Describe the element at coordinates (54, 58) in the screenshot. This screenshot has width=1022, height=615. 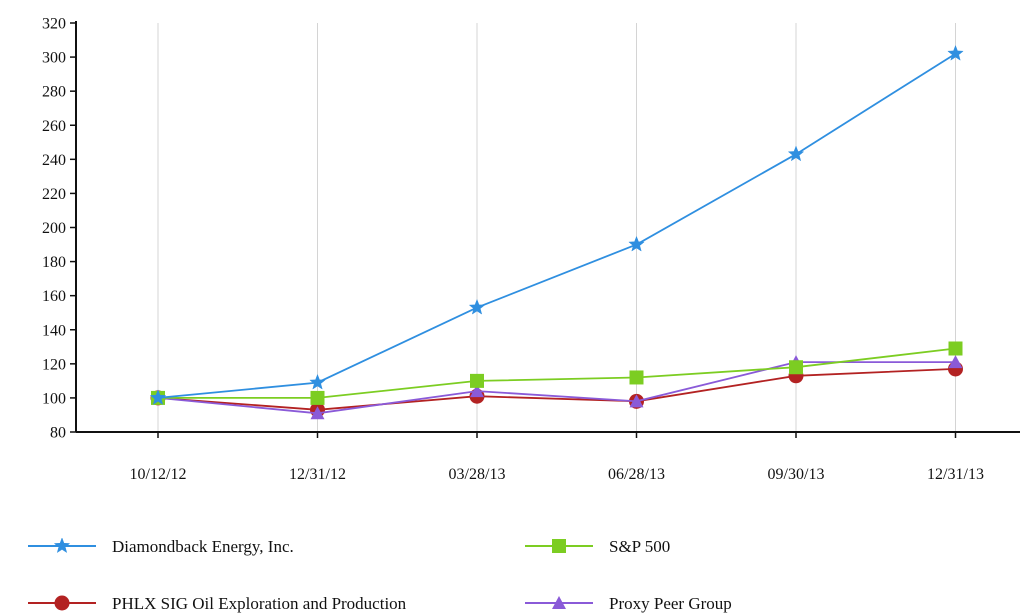
I see `y-tick-label: 300` at that location.